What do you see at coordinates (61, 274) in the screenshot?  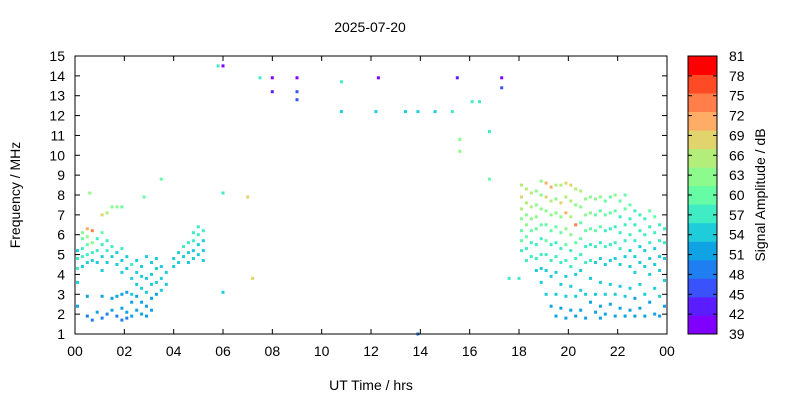 I see `y-tick-label: 4` at bounding box center [61, 274].